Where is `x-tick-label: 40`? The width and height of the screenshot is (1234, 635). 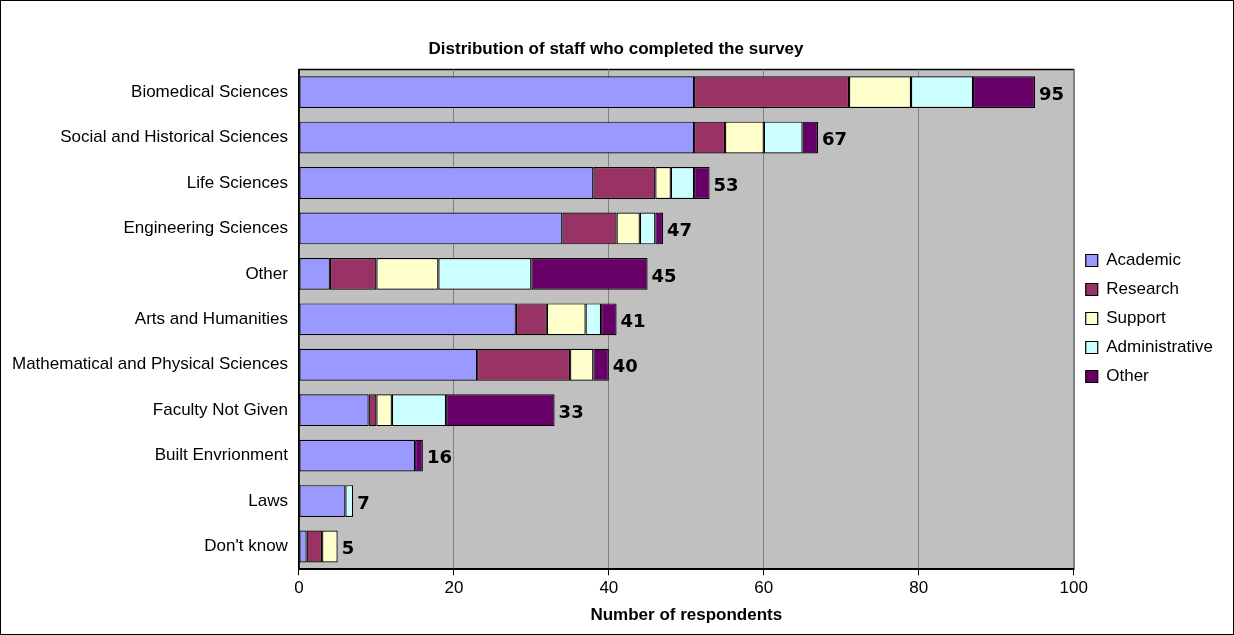
x-tick-label: 40 is located at coordinates (609, 588).